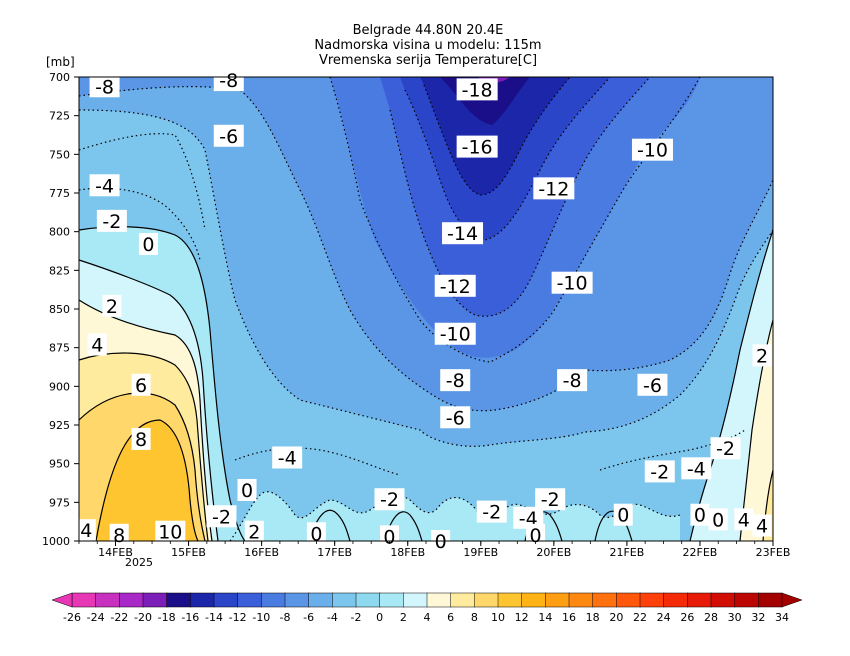  What do you see at coordinates (188, 552) in the screenshot?
I see `x-tick-label: 15FEB` at bounding box center [188, 552].